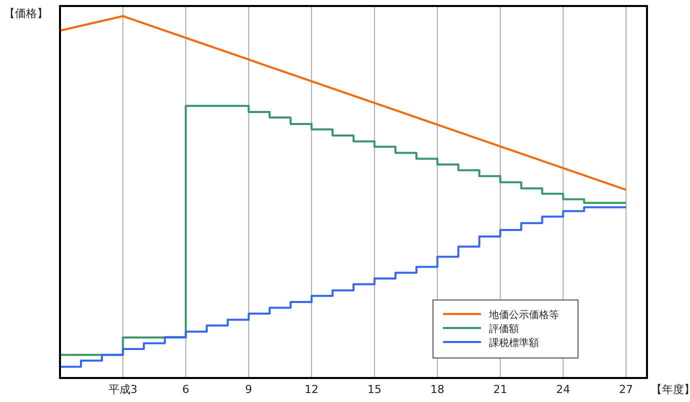 This screenshot has width=690, height=402. I want to click on x-tick-label: 21, so click(500, 389).